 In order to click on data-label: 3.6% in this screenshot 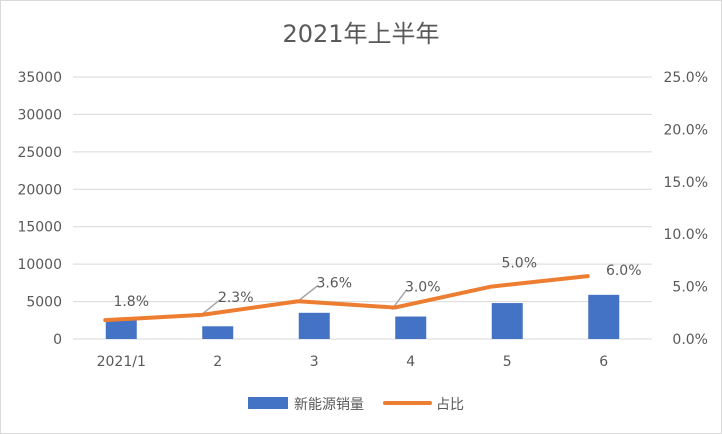, I will do `click(334, 283)`.